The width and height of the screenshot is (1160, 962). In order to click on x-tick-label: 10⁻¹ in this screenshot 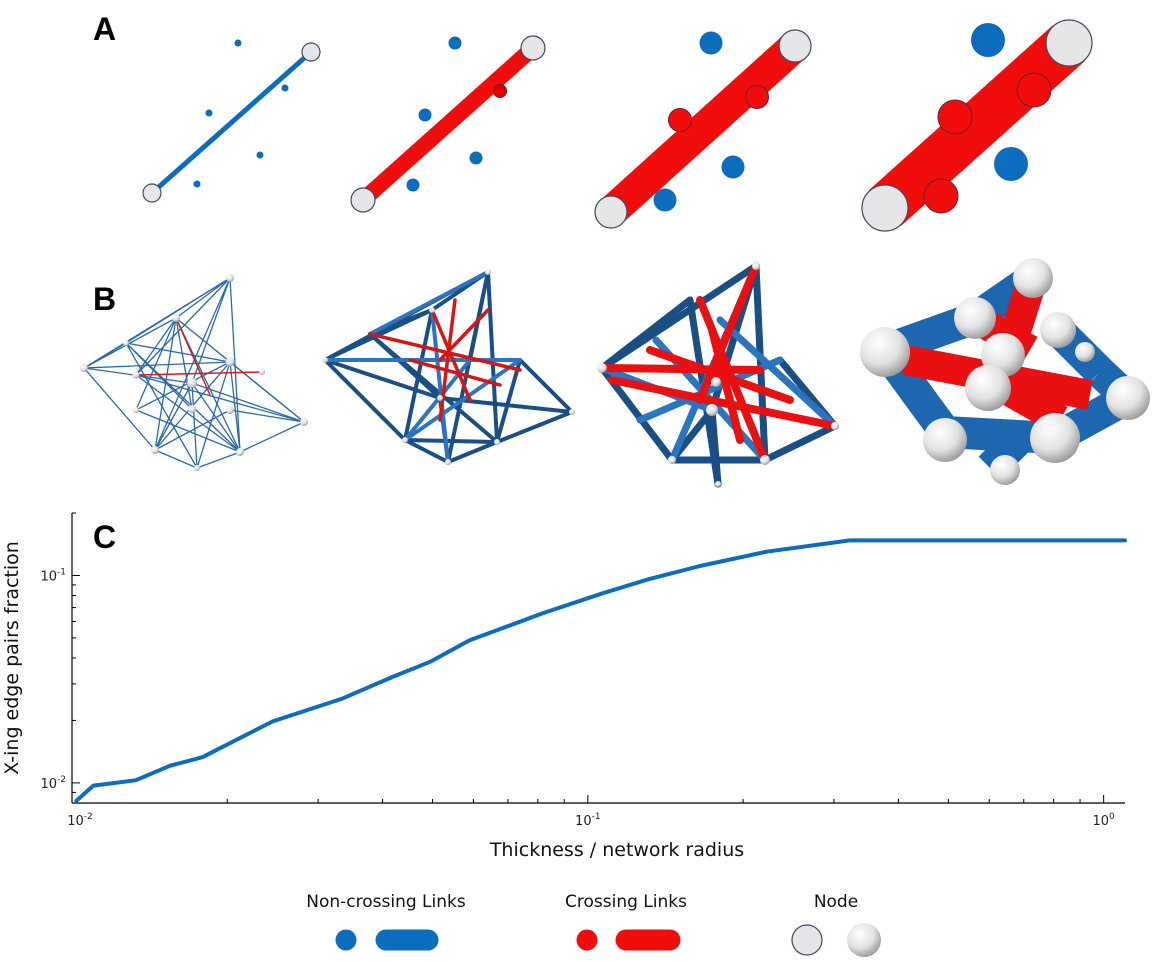, I will do `click(588, 820)`.